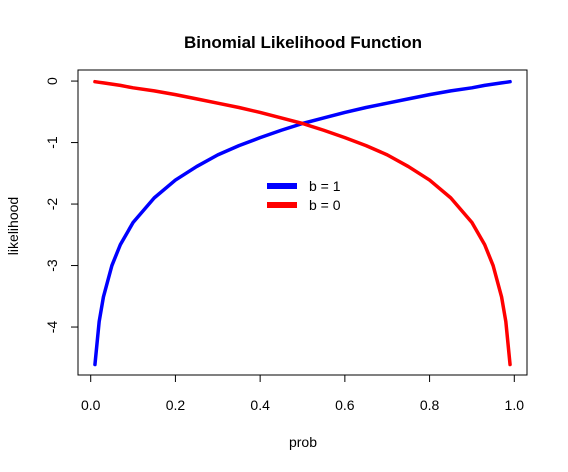  I want to click on x-tick-label: 1.0, so click(515, 405).